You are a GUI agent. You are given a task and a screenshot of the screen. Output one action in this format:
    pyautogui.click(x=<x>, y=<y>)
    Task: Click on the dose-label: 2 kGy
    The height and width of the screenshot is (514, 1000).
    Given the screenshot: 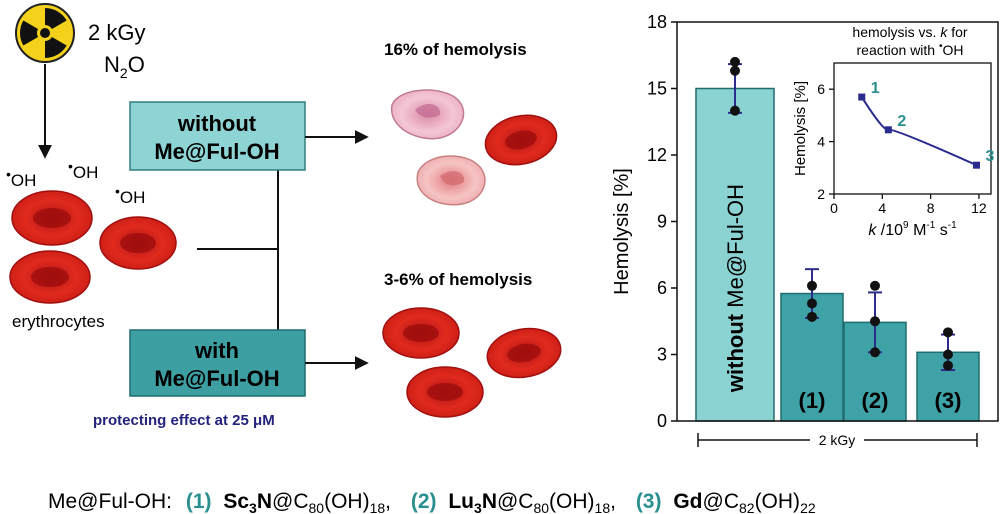 What is the action you would take?
    pyautogui.click(x=116, y=32)
    